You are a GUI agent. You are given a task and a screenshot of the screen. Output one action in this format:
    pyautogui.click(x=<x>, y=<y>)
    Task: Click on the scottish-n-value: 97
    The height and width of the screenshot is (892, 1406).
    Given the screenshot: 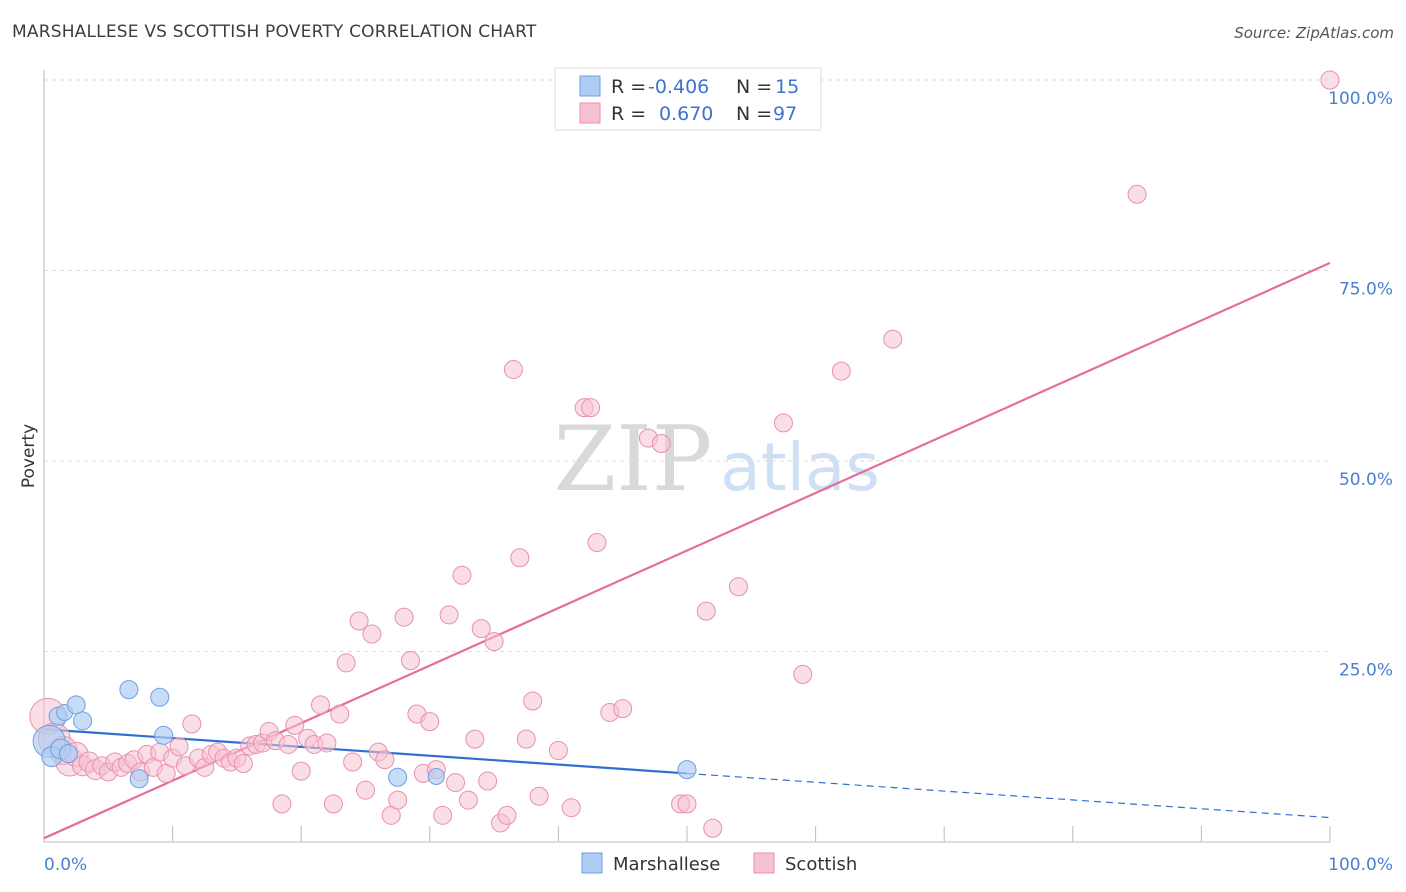 What is the action you would take?
    pyautogui.click(x=785, y=114)
    